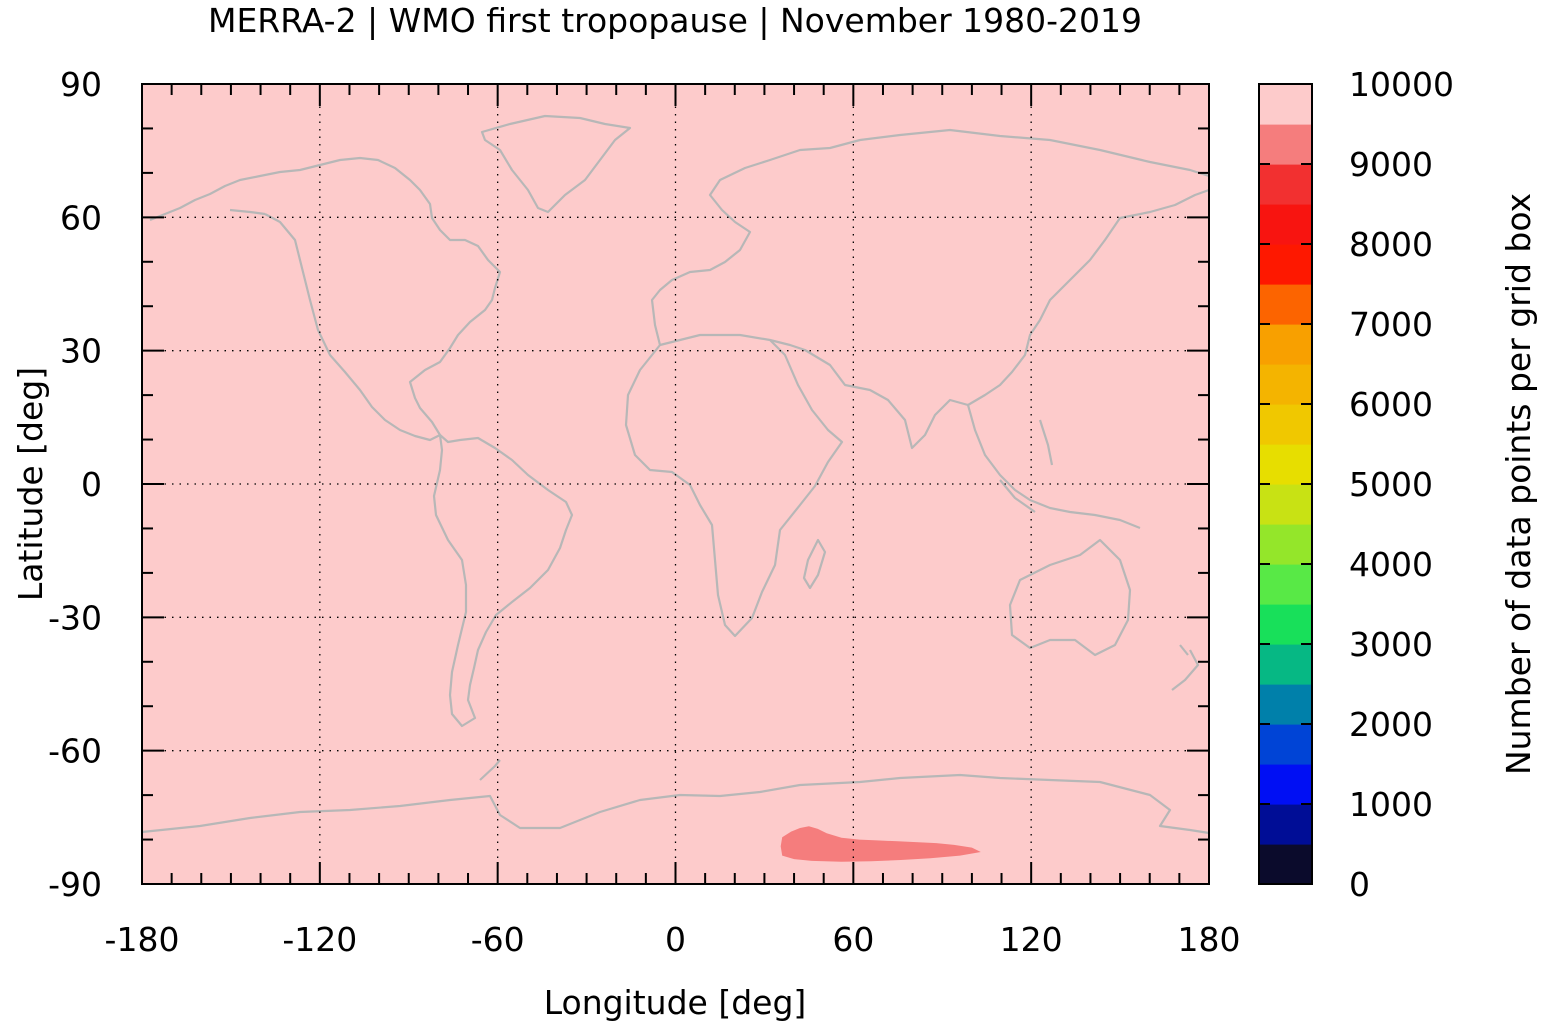  I want to click on y-tick-label: -90, so click(75, 884).